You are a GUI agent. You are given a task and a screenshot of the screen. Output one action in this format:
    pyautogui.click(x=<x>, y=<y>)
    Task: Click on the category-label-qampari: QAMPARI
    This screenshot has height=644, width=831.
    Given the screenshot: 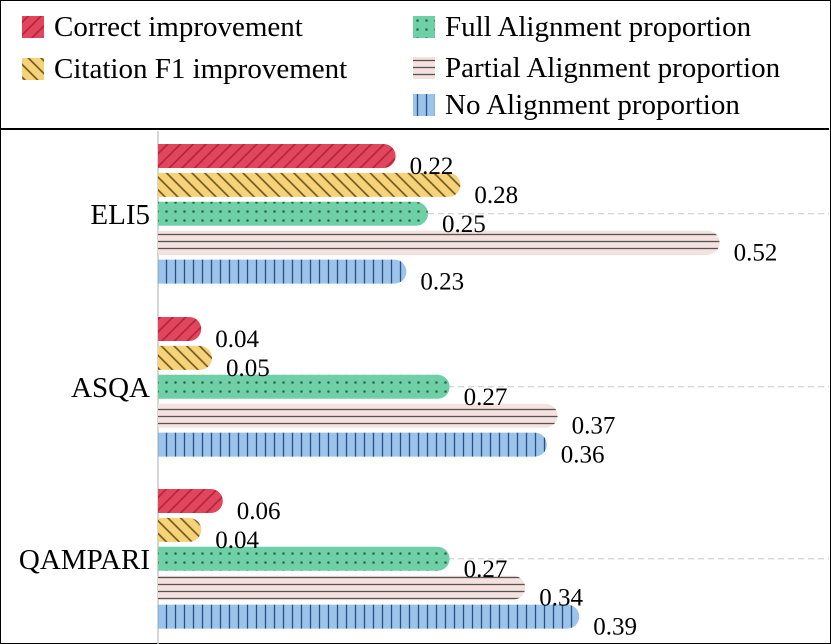 What is the action you would take?
    pyautogui.click(x=84, y=560)
    